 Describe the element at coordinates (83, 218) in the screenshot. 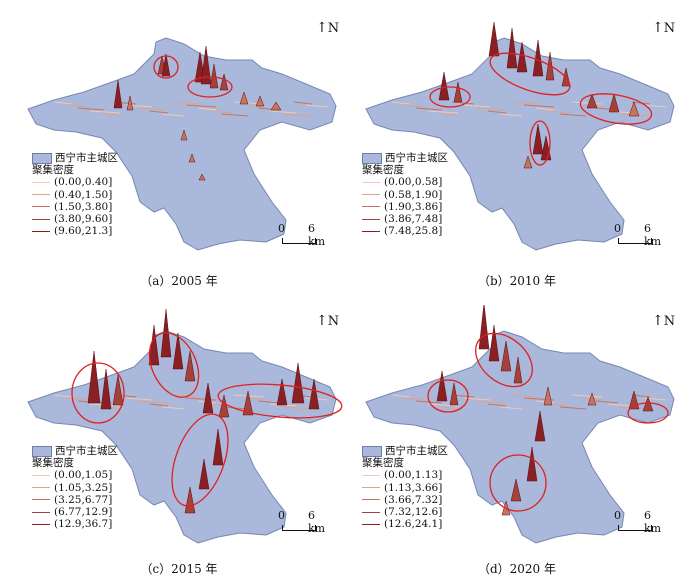

I see `legend-class-label: (3.80,9.60]` at that location.